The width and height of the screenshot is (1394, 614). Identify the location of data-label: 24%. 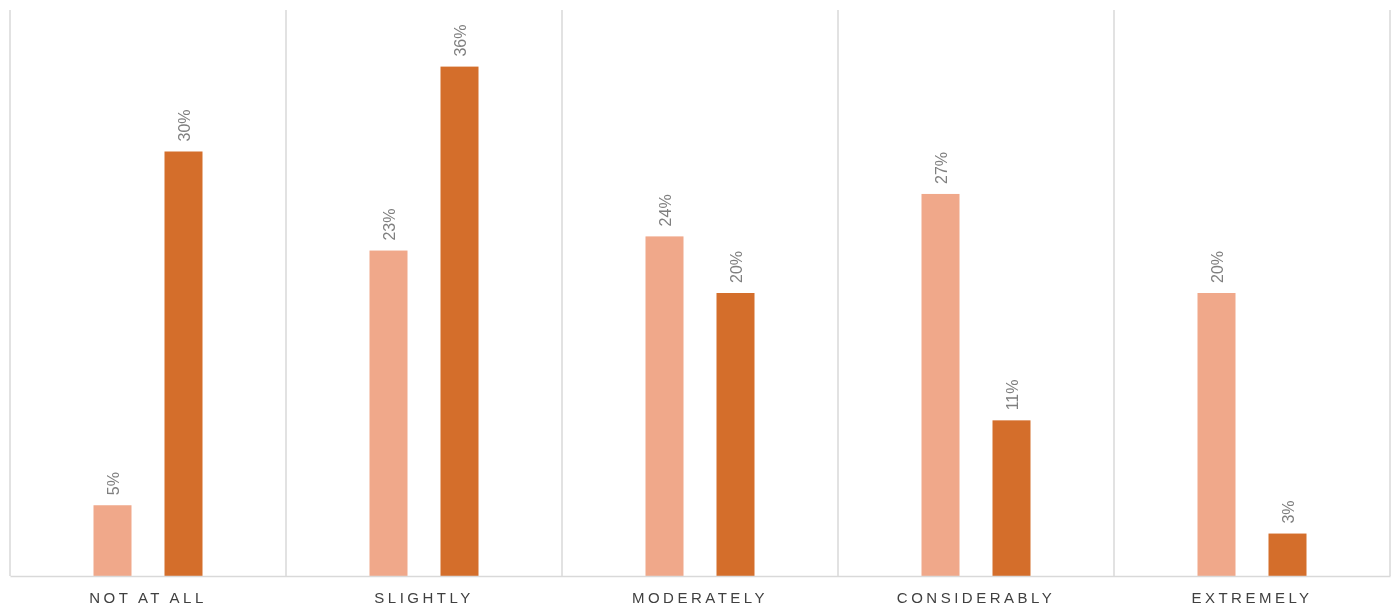
(665, 210).